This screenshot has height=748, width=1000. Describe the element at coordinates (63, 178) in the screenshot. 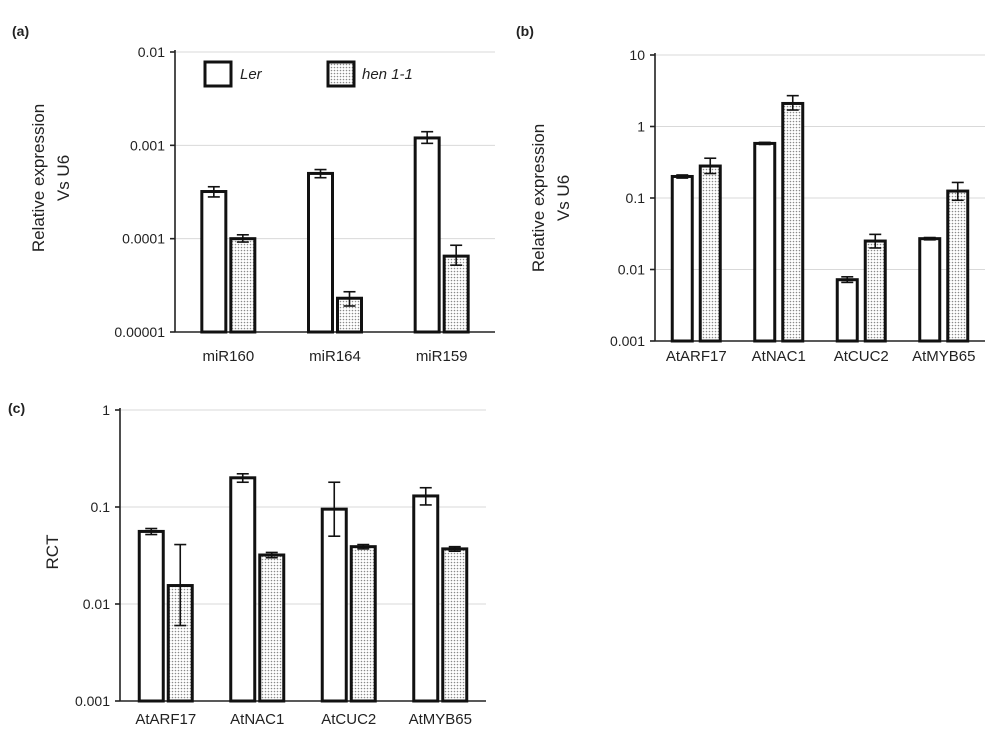

I see `panel-a-y-label-line: Vs U6` at that location.